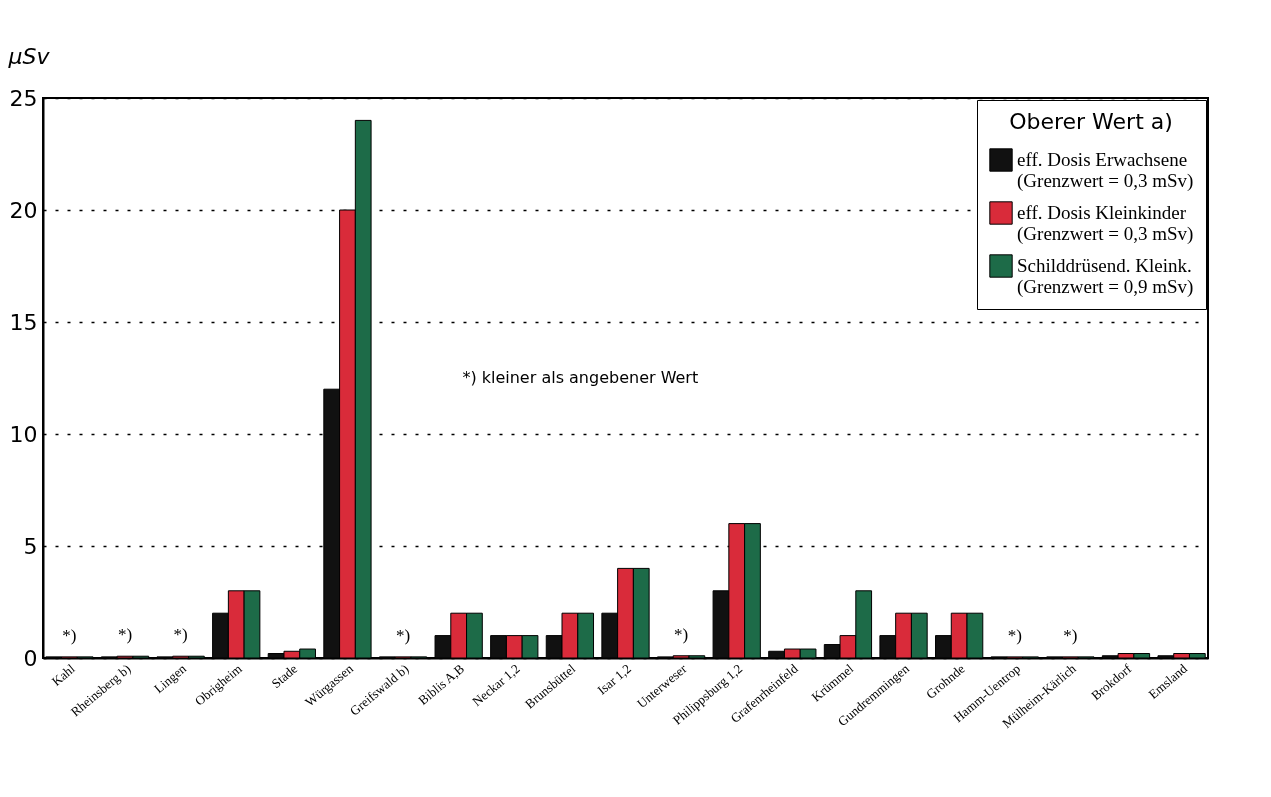  What do you see at coordinates (1105, 170) in the screenshot?
I see `legend-label: eff. Dosis Erwachsene (Grenzwert = 0,3 mSv)` at bounding box center [1105, 170].